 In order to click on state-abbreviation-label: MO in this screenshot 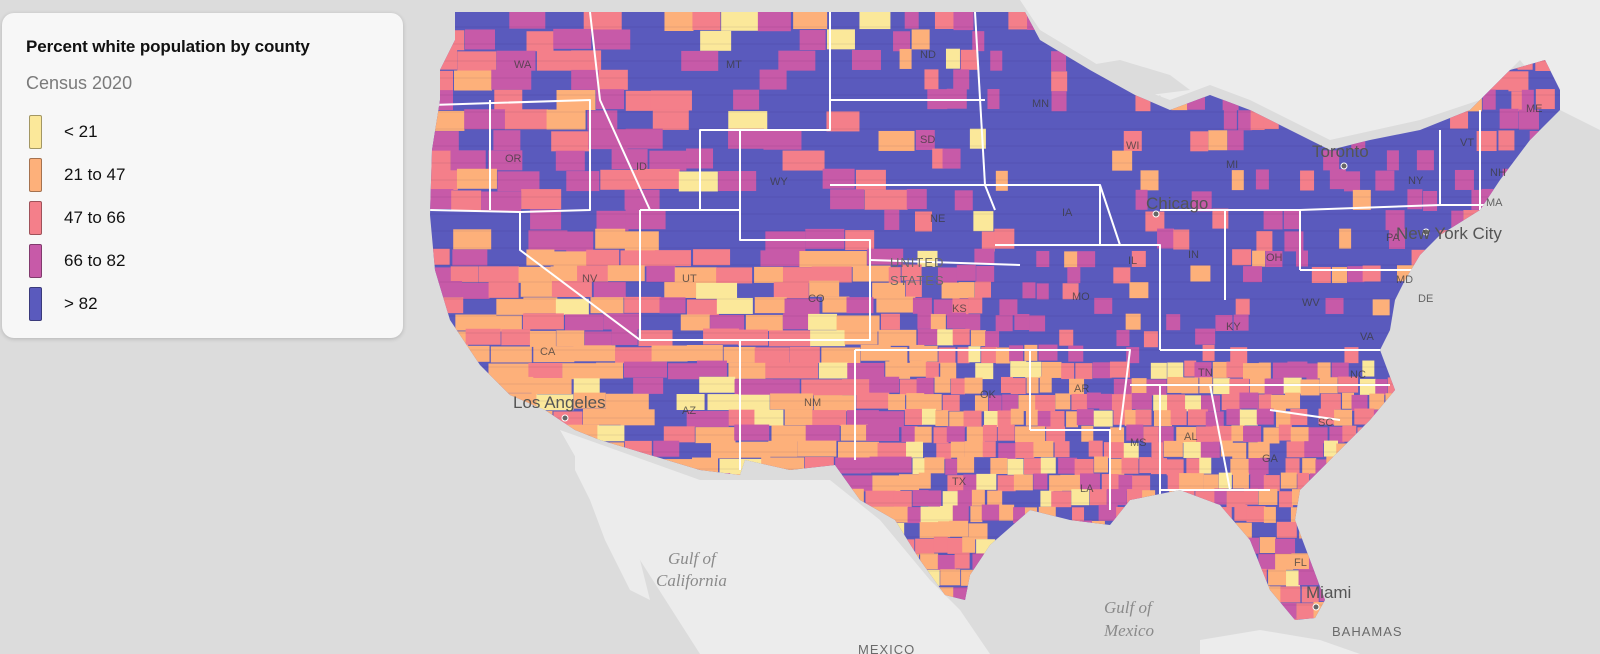, I will do `click(1081, 297)`.